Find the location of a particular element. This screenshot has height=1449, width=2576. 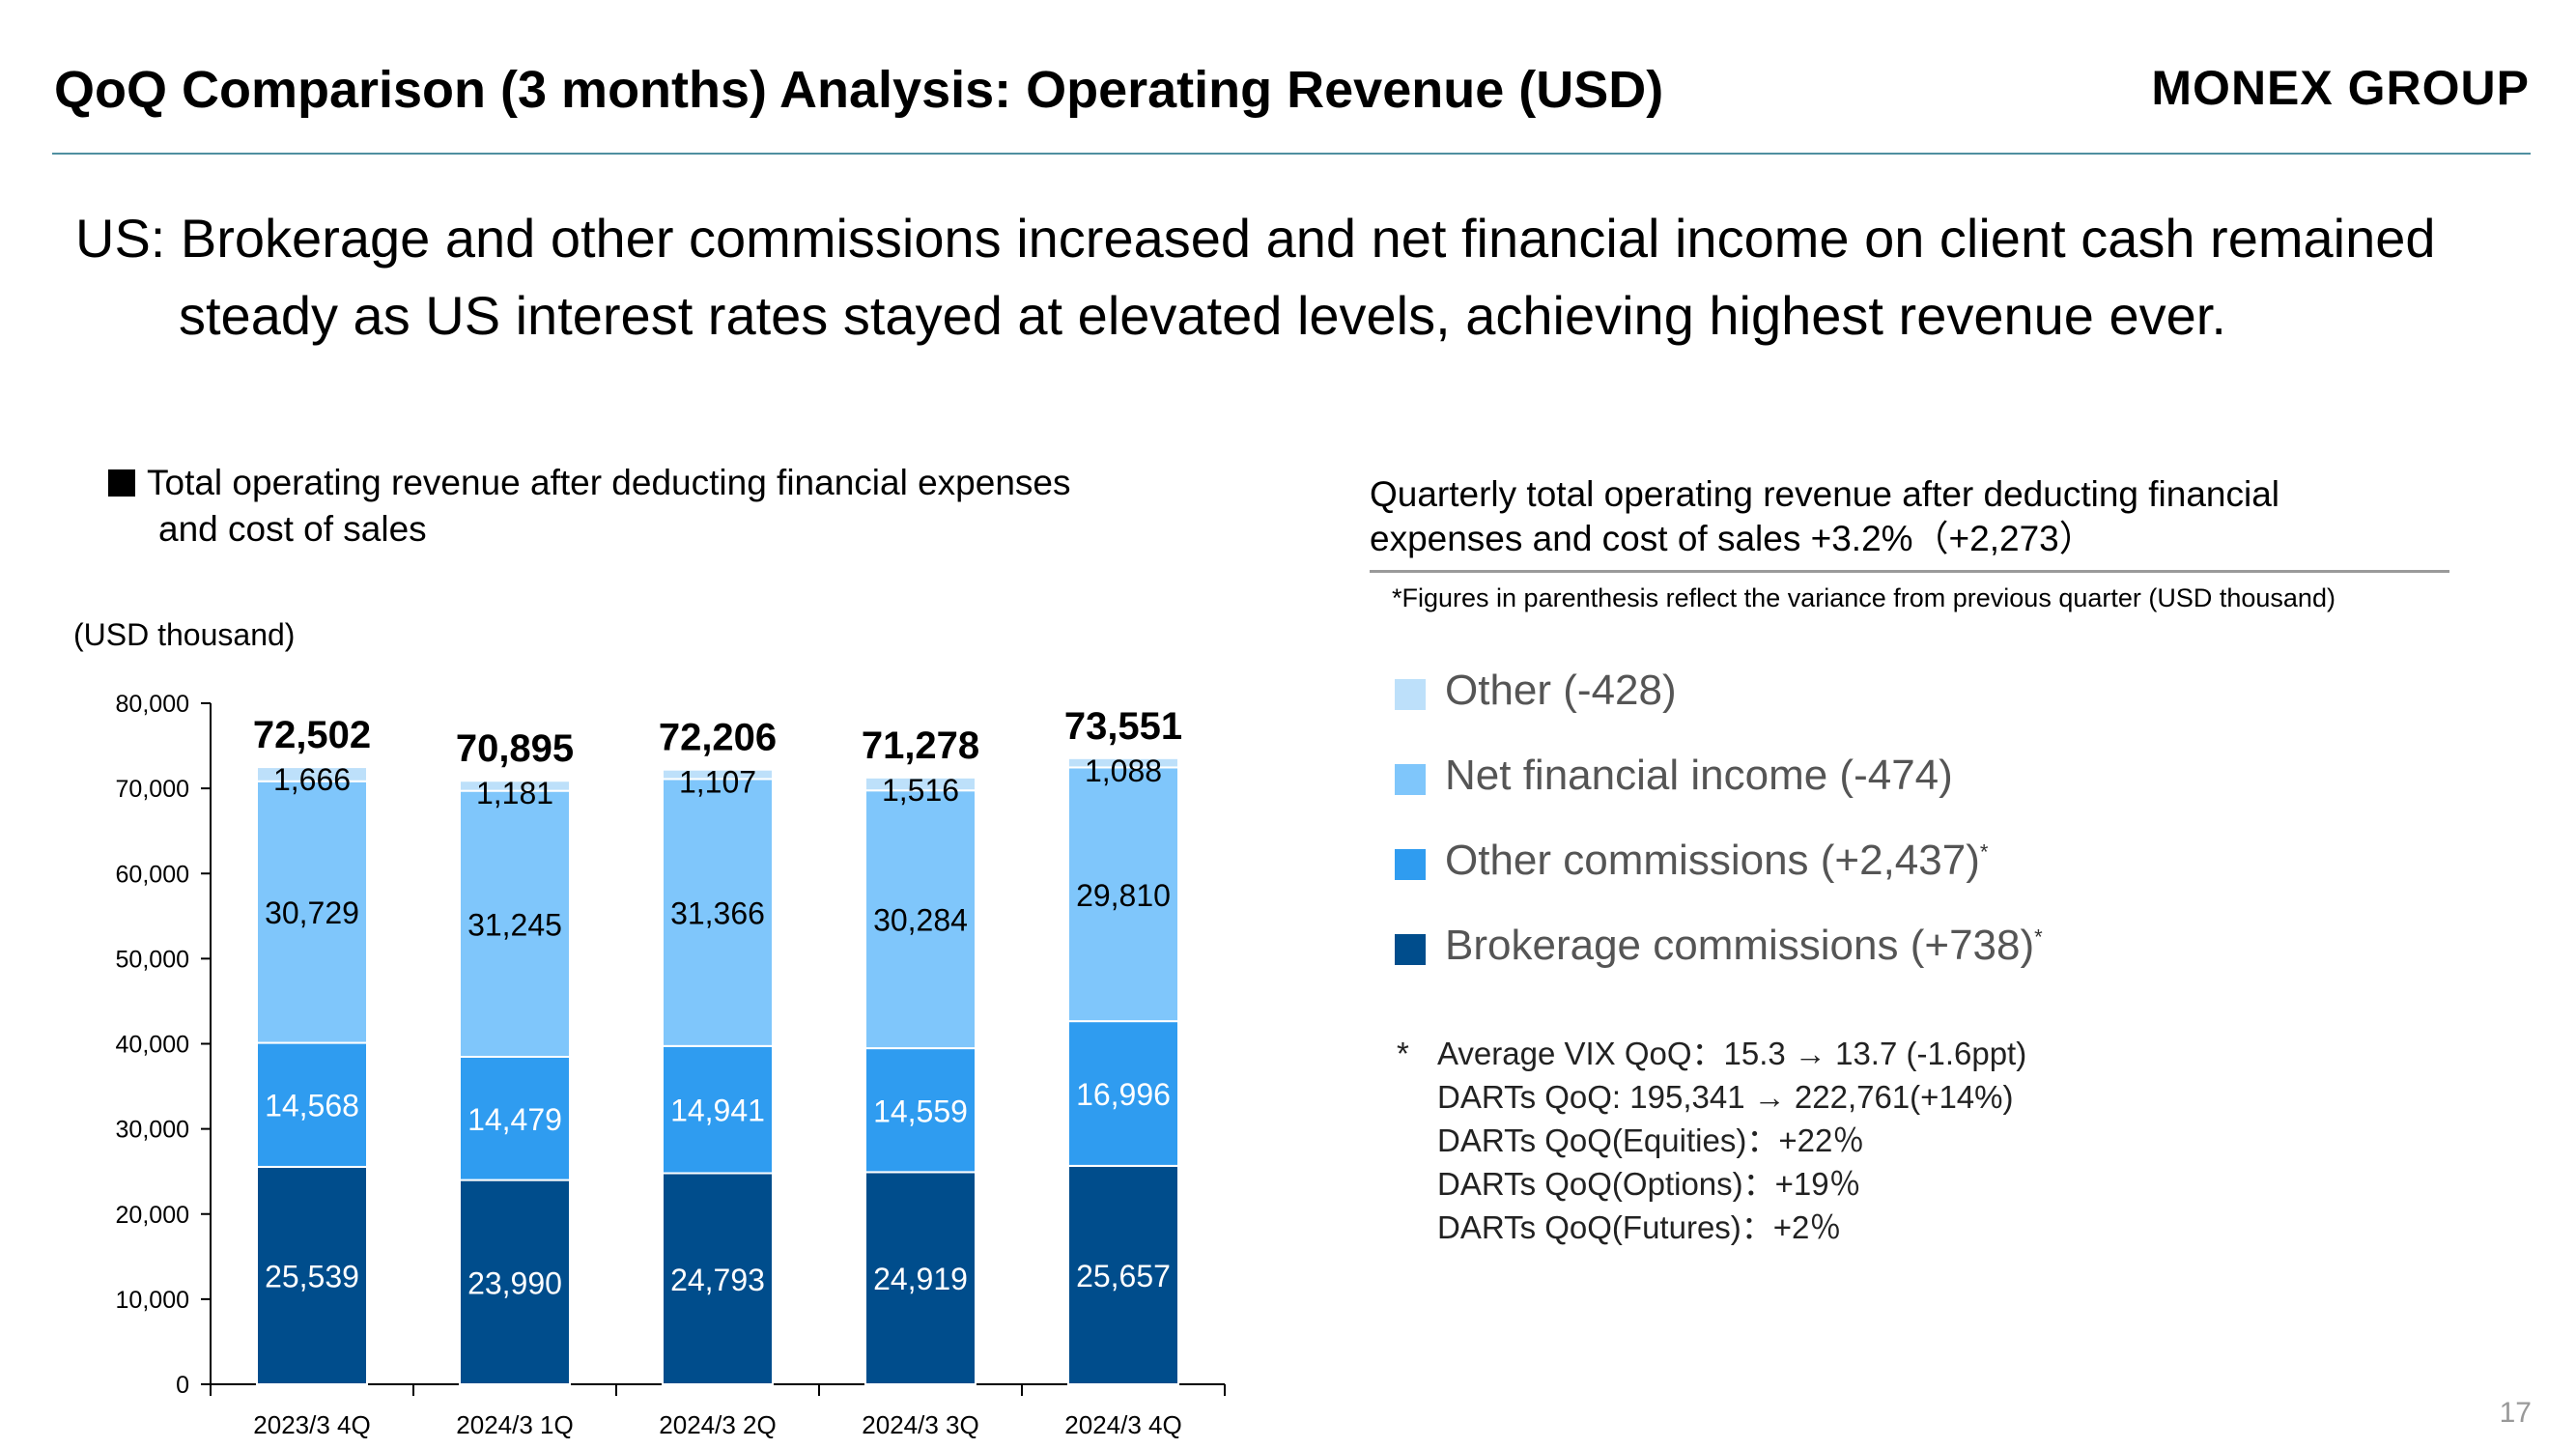

data-label-other: 1,088 is located at coordinates (1123, 770).